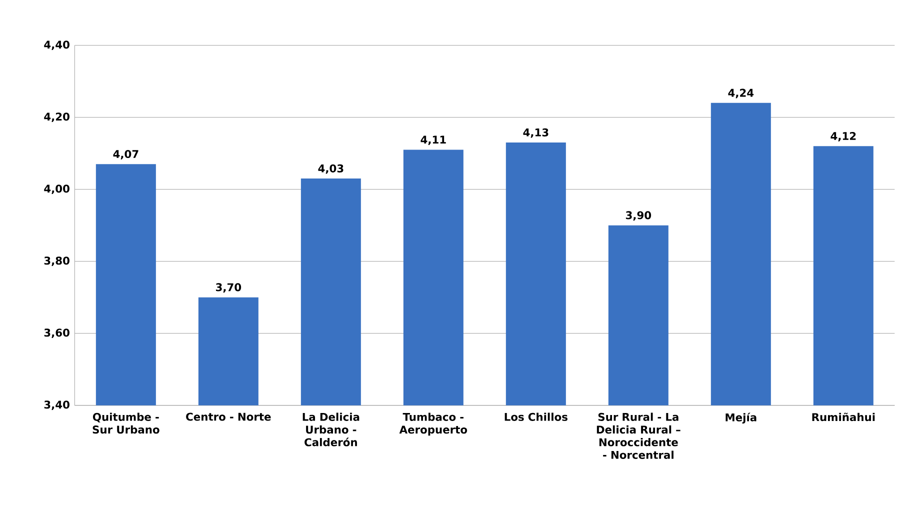 This screenshot has width=898, height=516. Describe the element at coordinates (535, 133) in the screenshot. I see `data-label: 4,13` at that location.